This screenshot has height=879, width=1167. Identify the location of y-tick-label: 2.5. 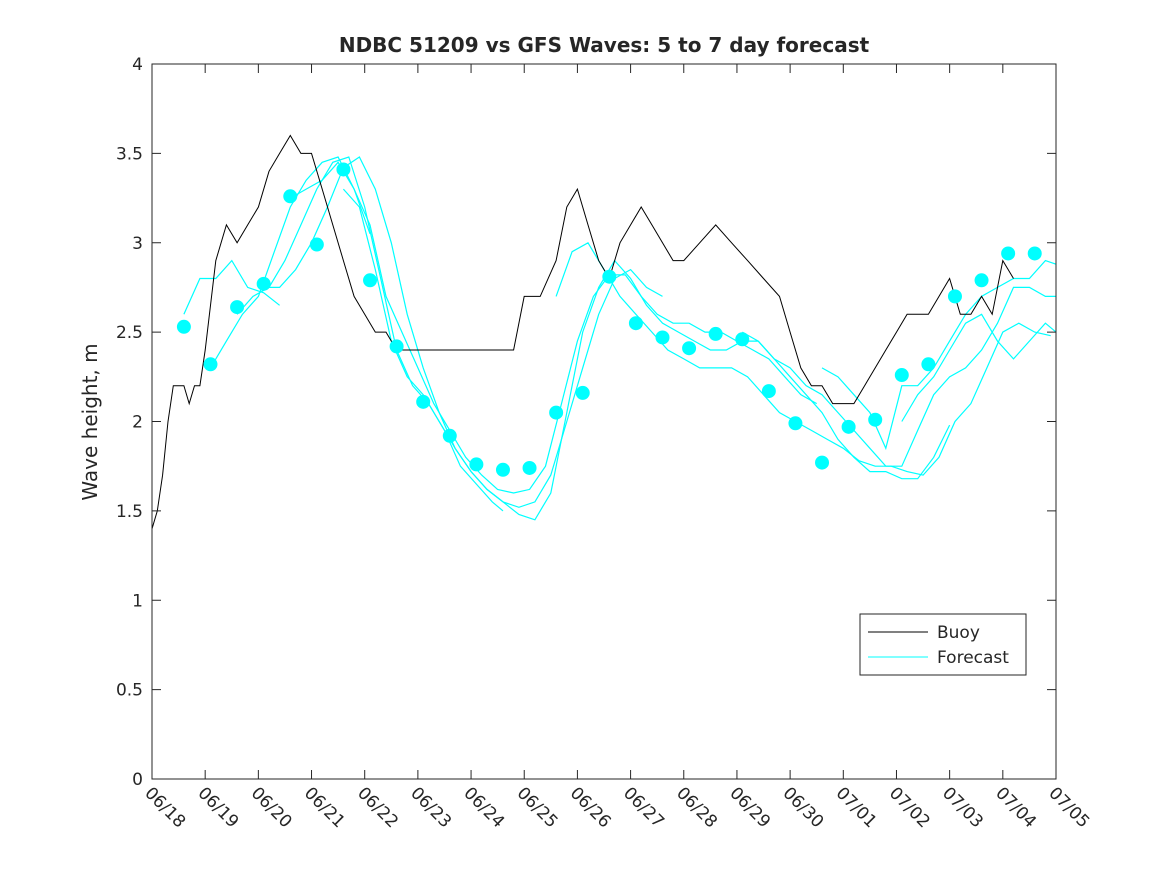
(129, 333).